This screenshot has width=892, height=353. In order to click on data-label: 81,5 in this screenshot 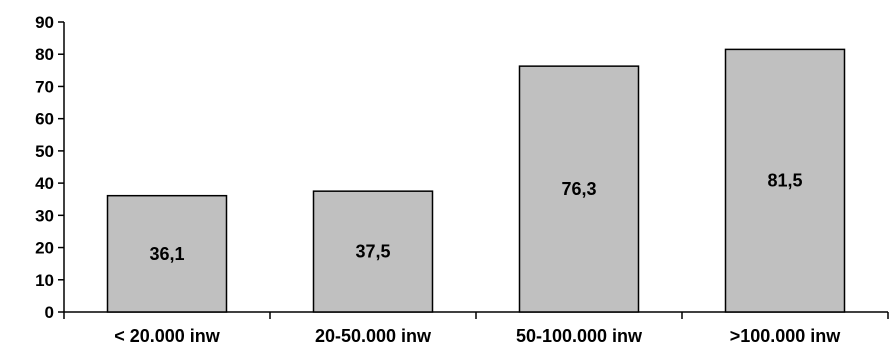, I will do `click(784, 181)`.